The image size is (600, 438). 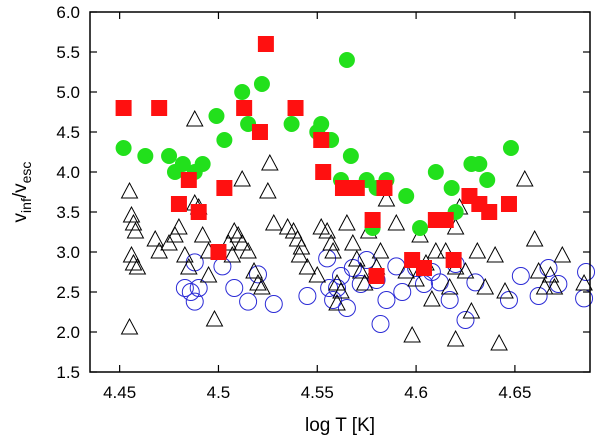 What do you see at coordinates (68, 292) in the screenshot?
I see `y-tick-label-2: 2.5` at bounding box center [68, 292].